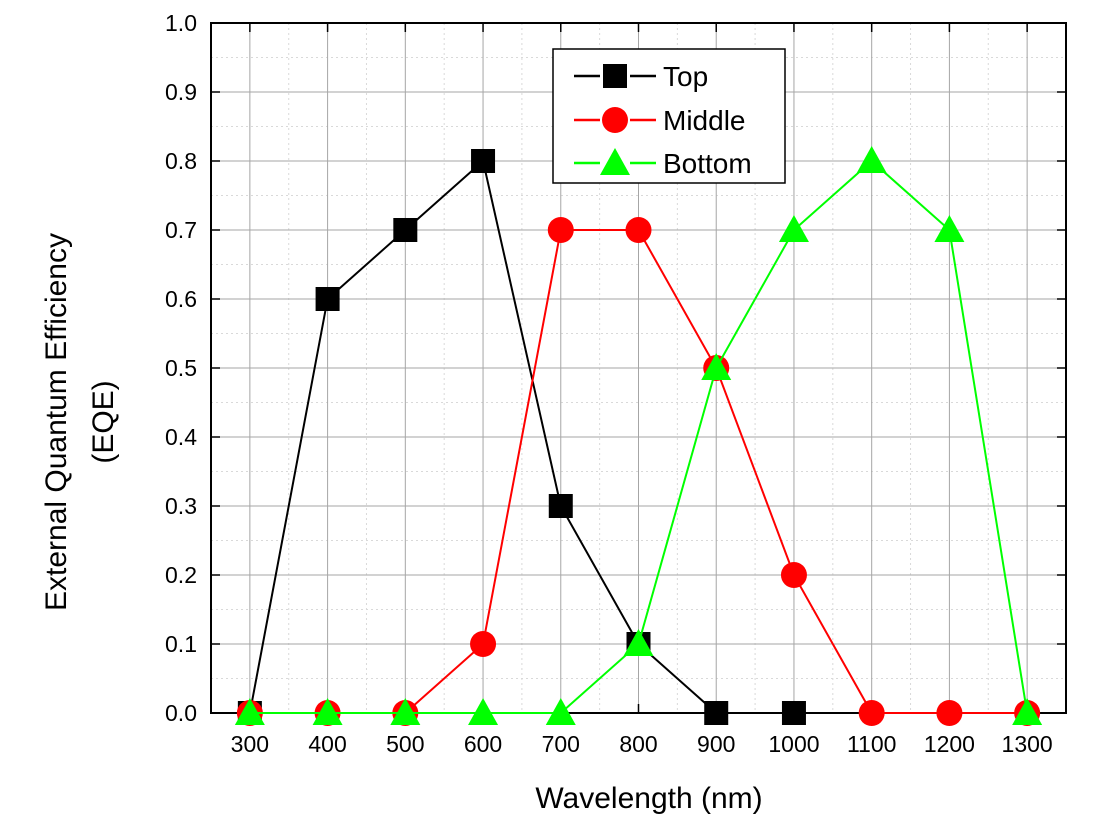  I want to click on legend-item-bottom: Bottom, so click(663, 163).